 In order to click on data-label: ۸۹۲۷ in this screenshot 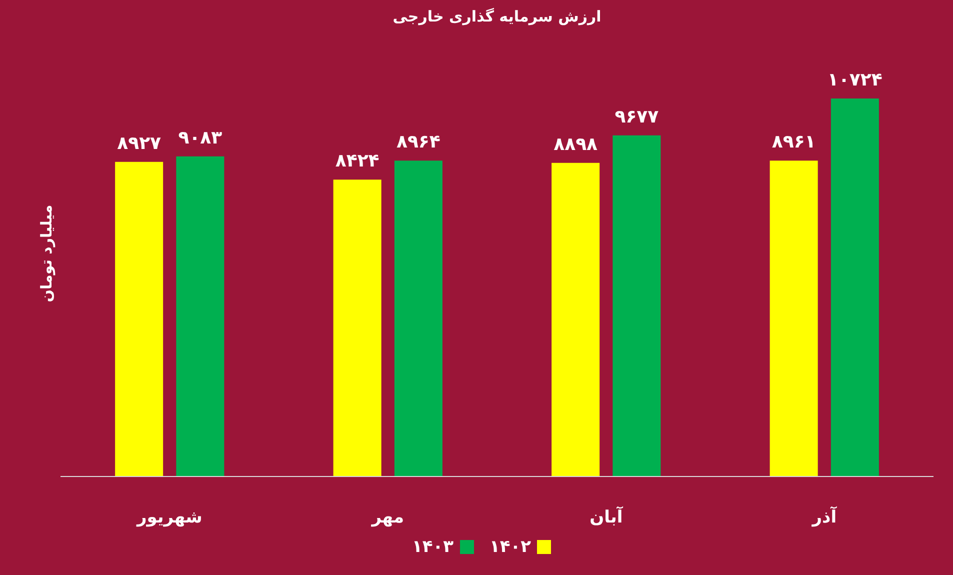, I will do `click(139, 143)`.